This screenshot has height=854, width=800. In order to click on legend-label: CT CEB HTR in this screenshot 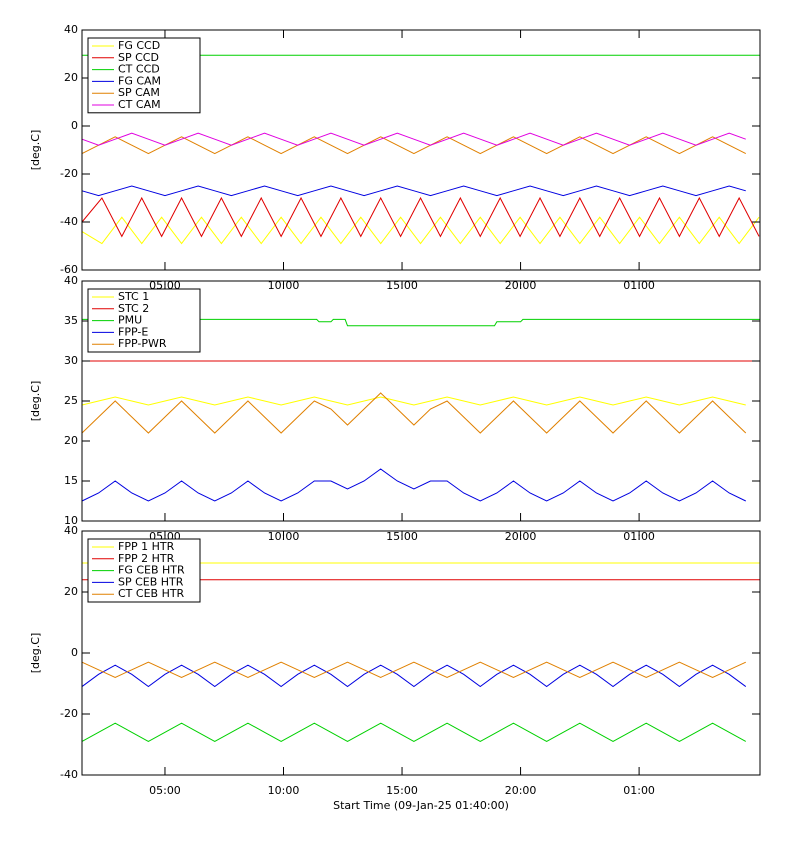, I will do `click(151, 593)`.